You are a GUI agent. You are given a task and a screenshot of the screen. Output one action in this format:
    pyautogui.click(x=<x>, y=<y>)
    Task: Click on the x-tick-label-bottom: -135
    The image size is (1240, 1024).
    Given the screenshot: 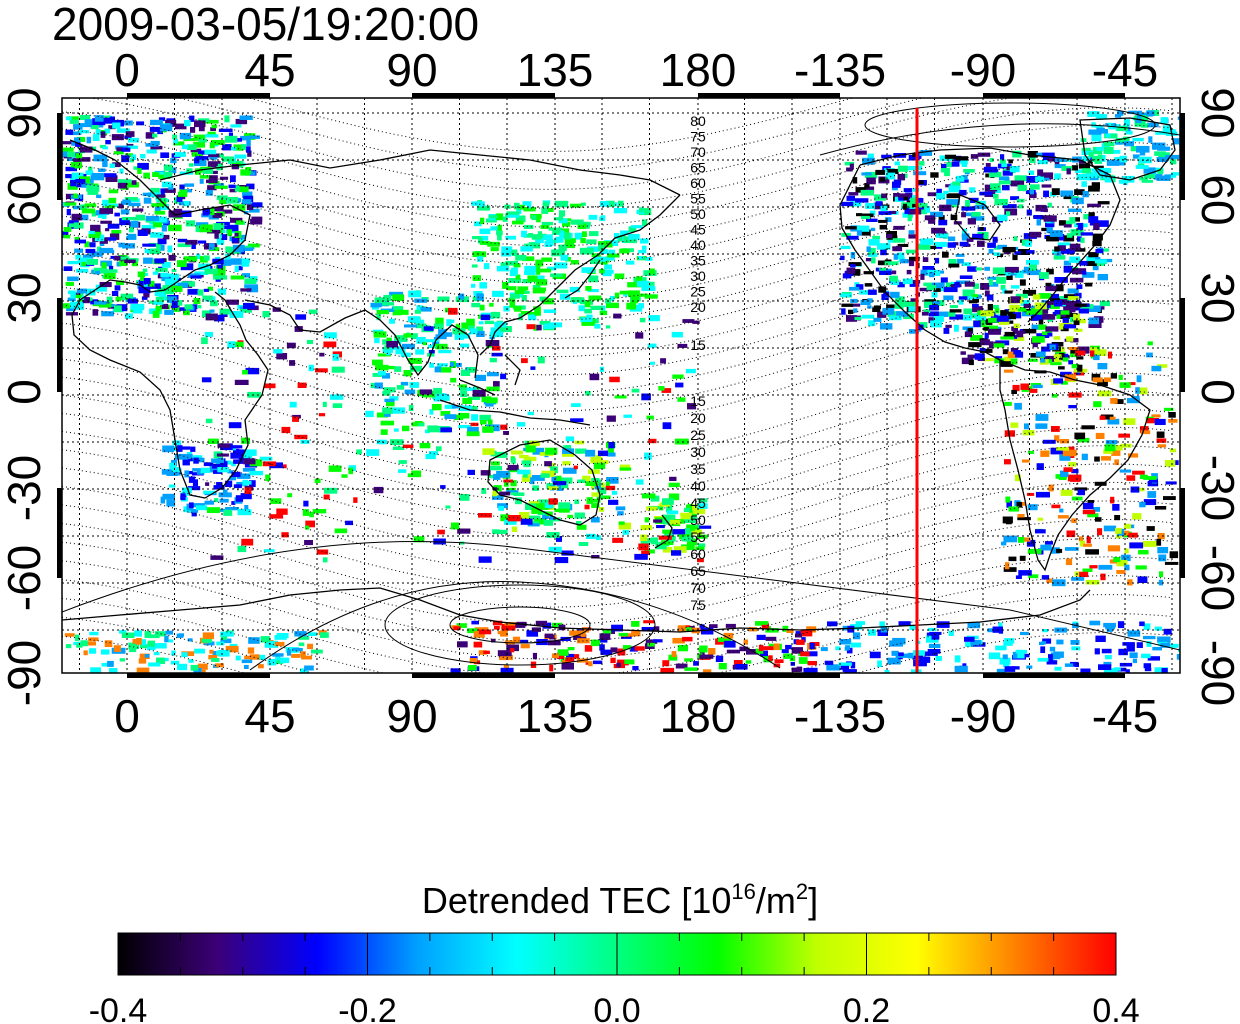 What is the action you would take?
    pyautogui.click(x=840, y=716)
    